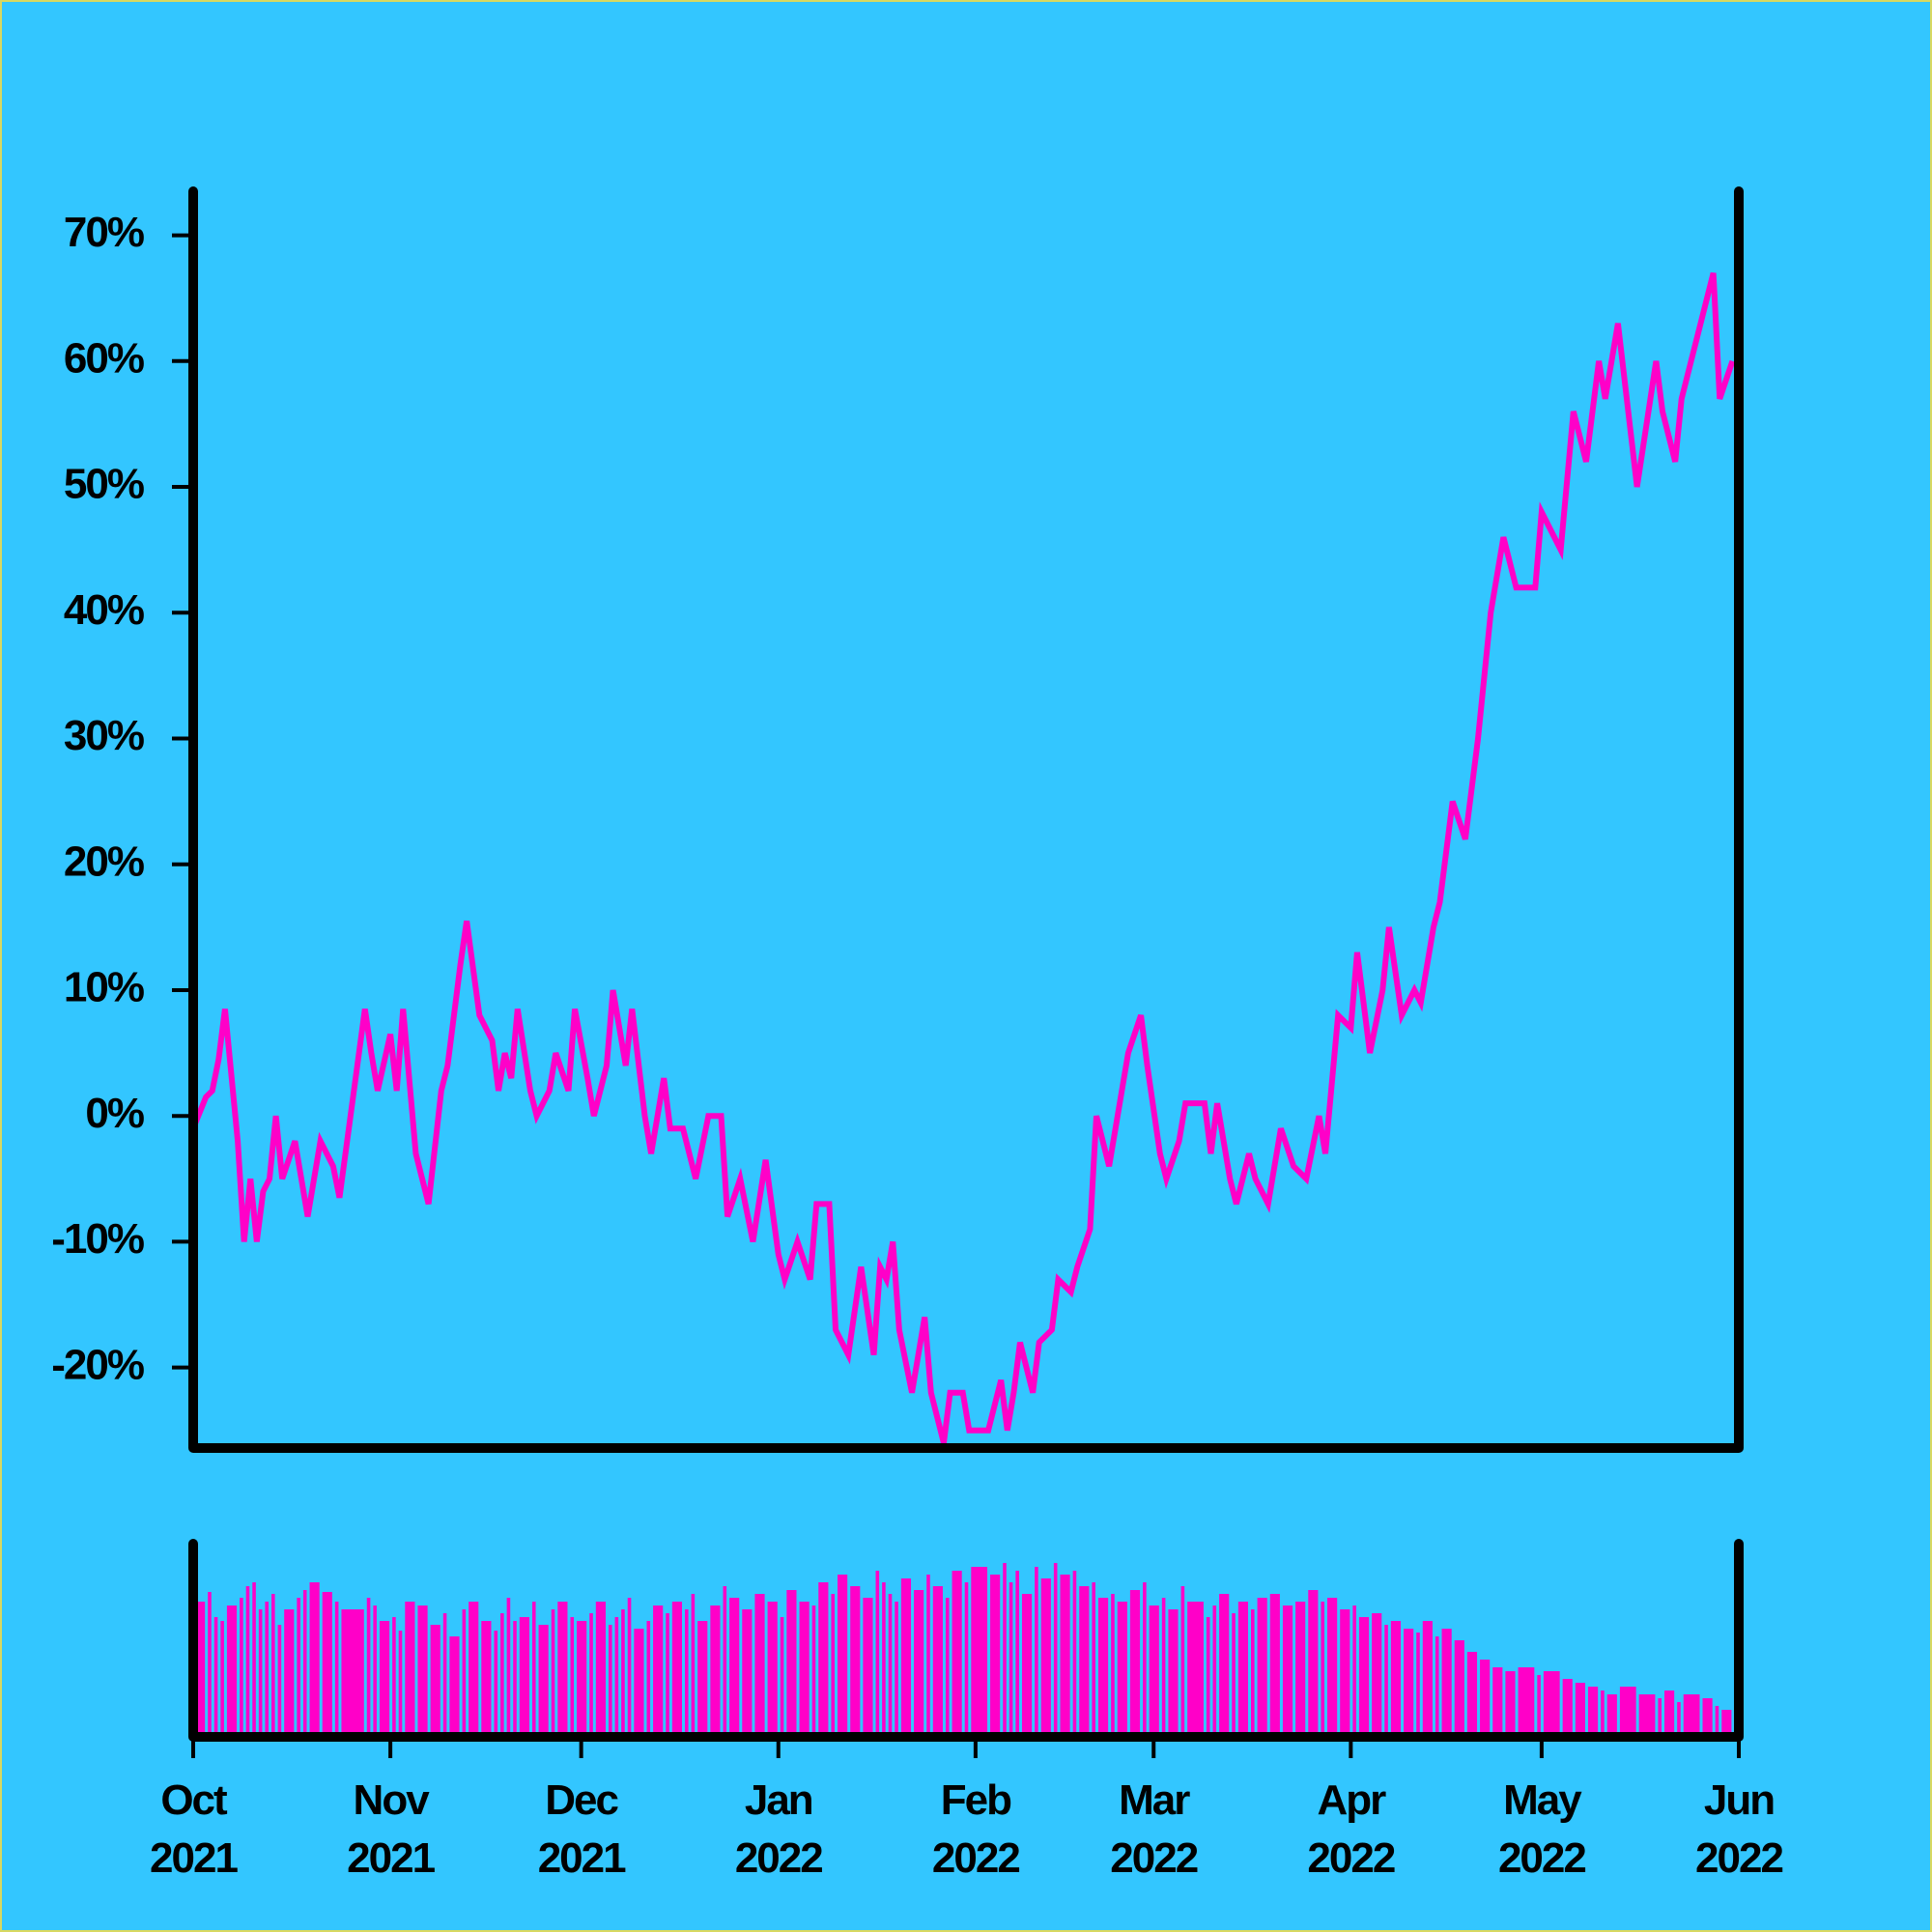 This screenshot has height=1932, width=1932. What do you see at coordinates (1350, 1829) in the screenshot?
I see `x-tick-label: Apr 2022` at bounding box center [1350, 1829].